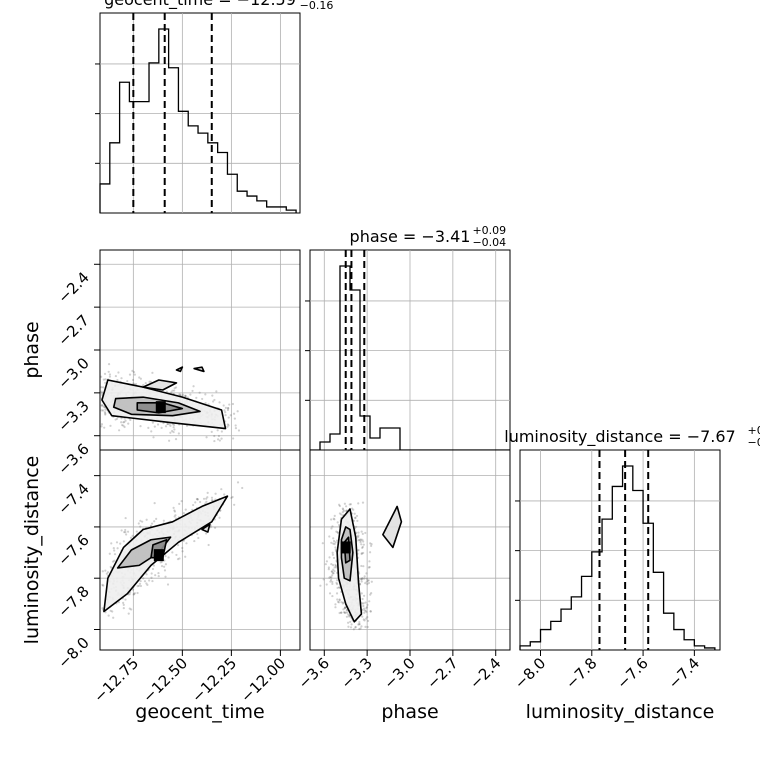 The image size is (760, 765). What do you see at coordinates (442, 673) in the screenshot?
I see `x-tick-label-phase: −2.7` at bounding box center [442, 673].